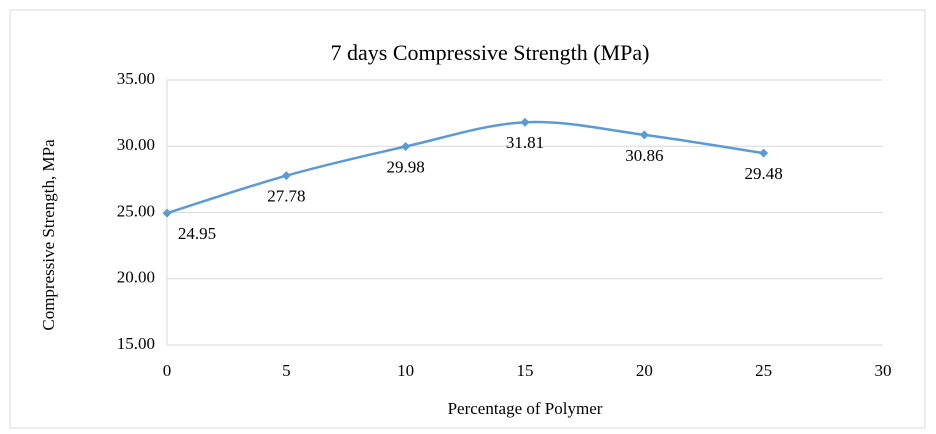 This screenshot has width=936, height=434. I want to click on data-label: 29.98, so click(406, 166).